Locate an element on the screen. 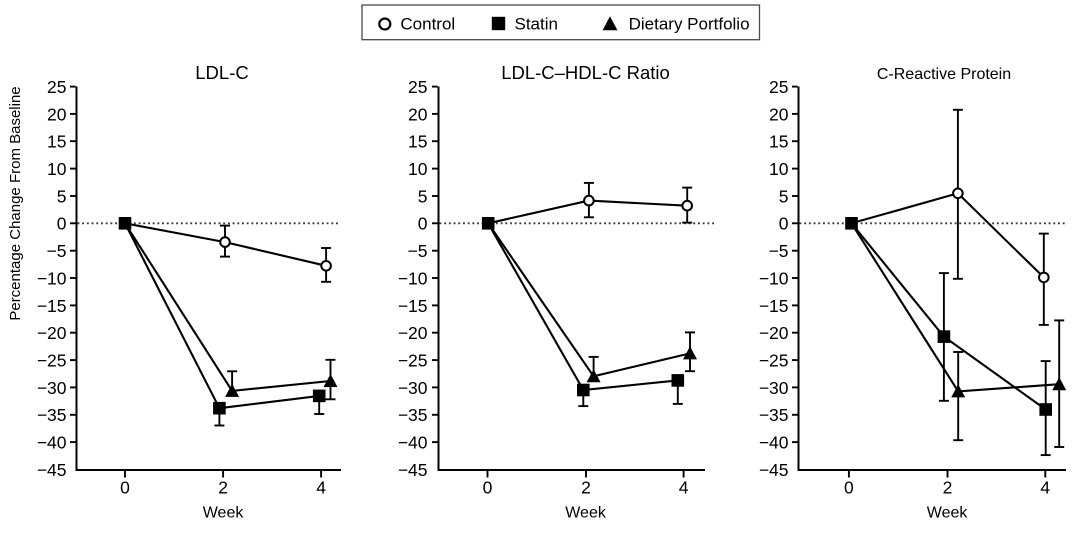  svg-text:Percentage Change From Baselin: Percentage Change From Baseline is located at coordinates (15, 203).